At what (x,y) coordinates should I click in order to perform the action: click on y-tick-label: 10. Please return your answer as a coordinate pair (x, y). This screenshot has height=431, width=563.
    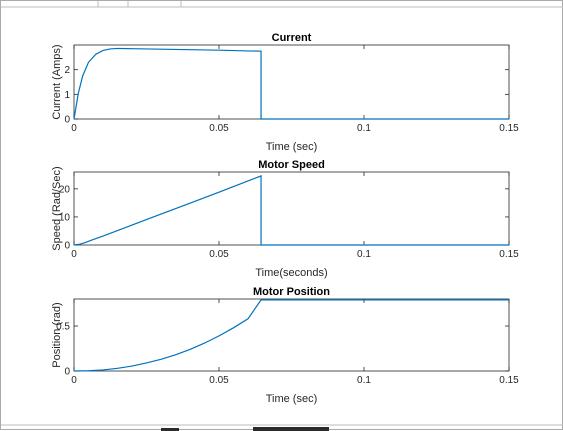
    Looking at the image, I should click on (65, 217).